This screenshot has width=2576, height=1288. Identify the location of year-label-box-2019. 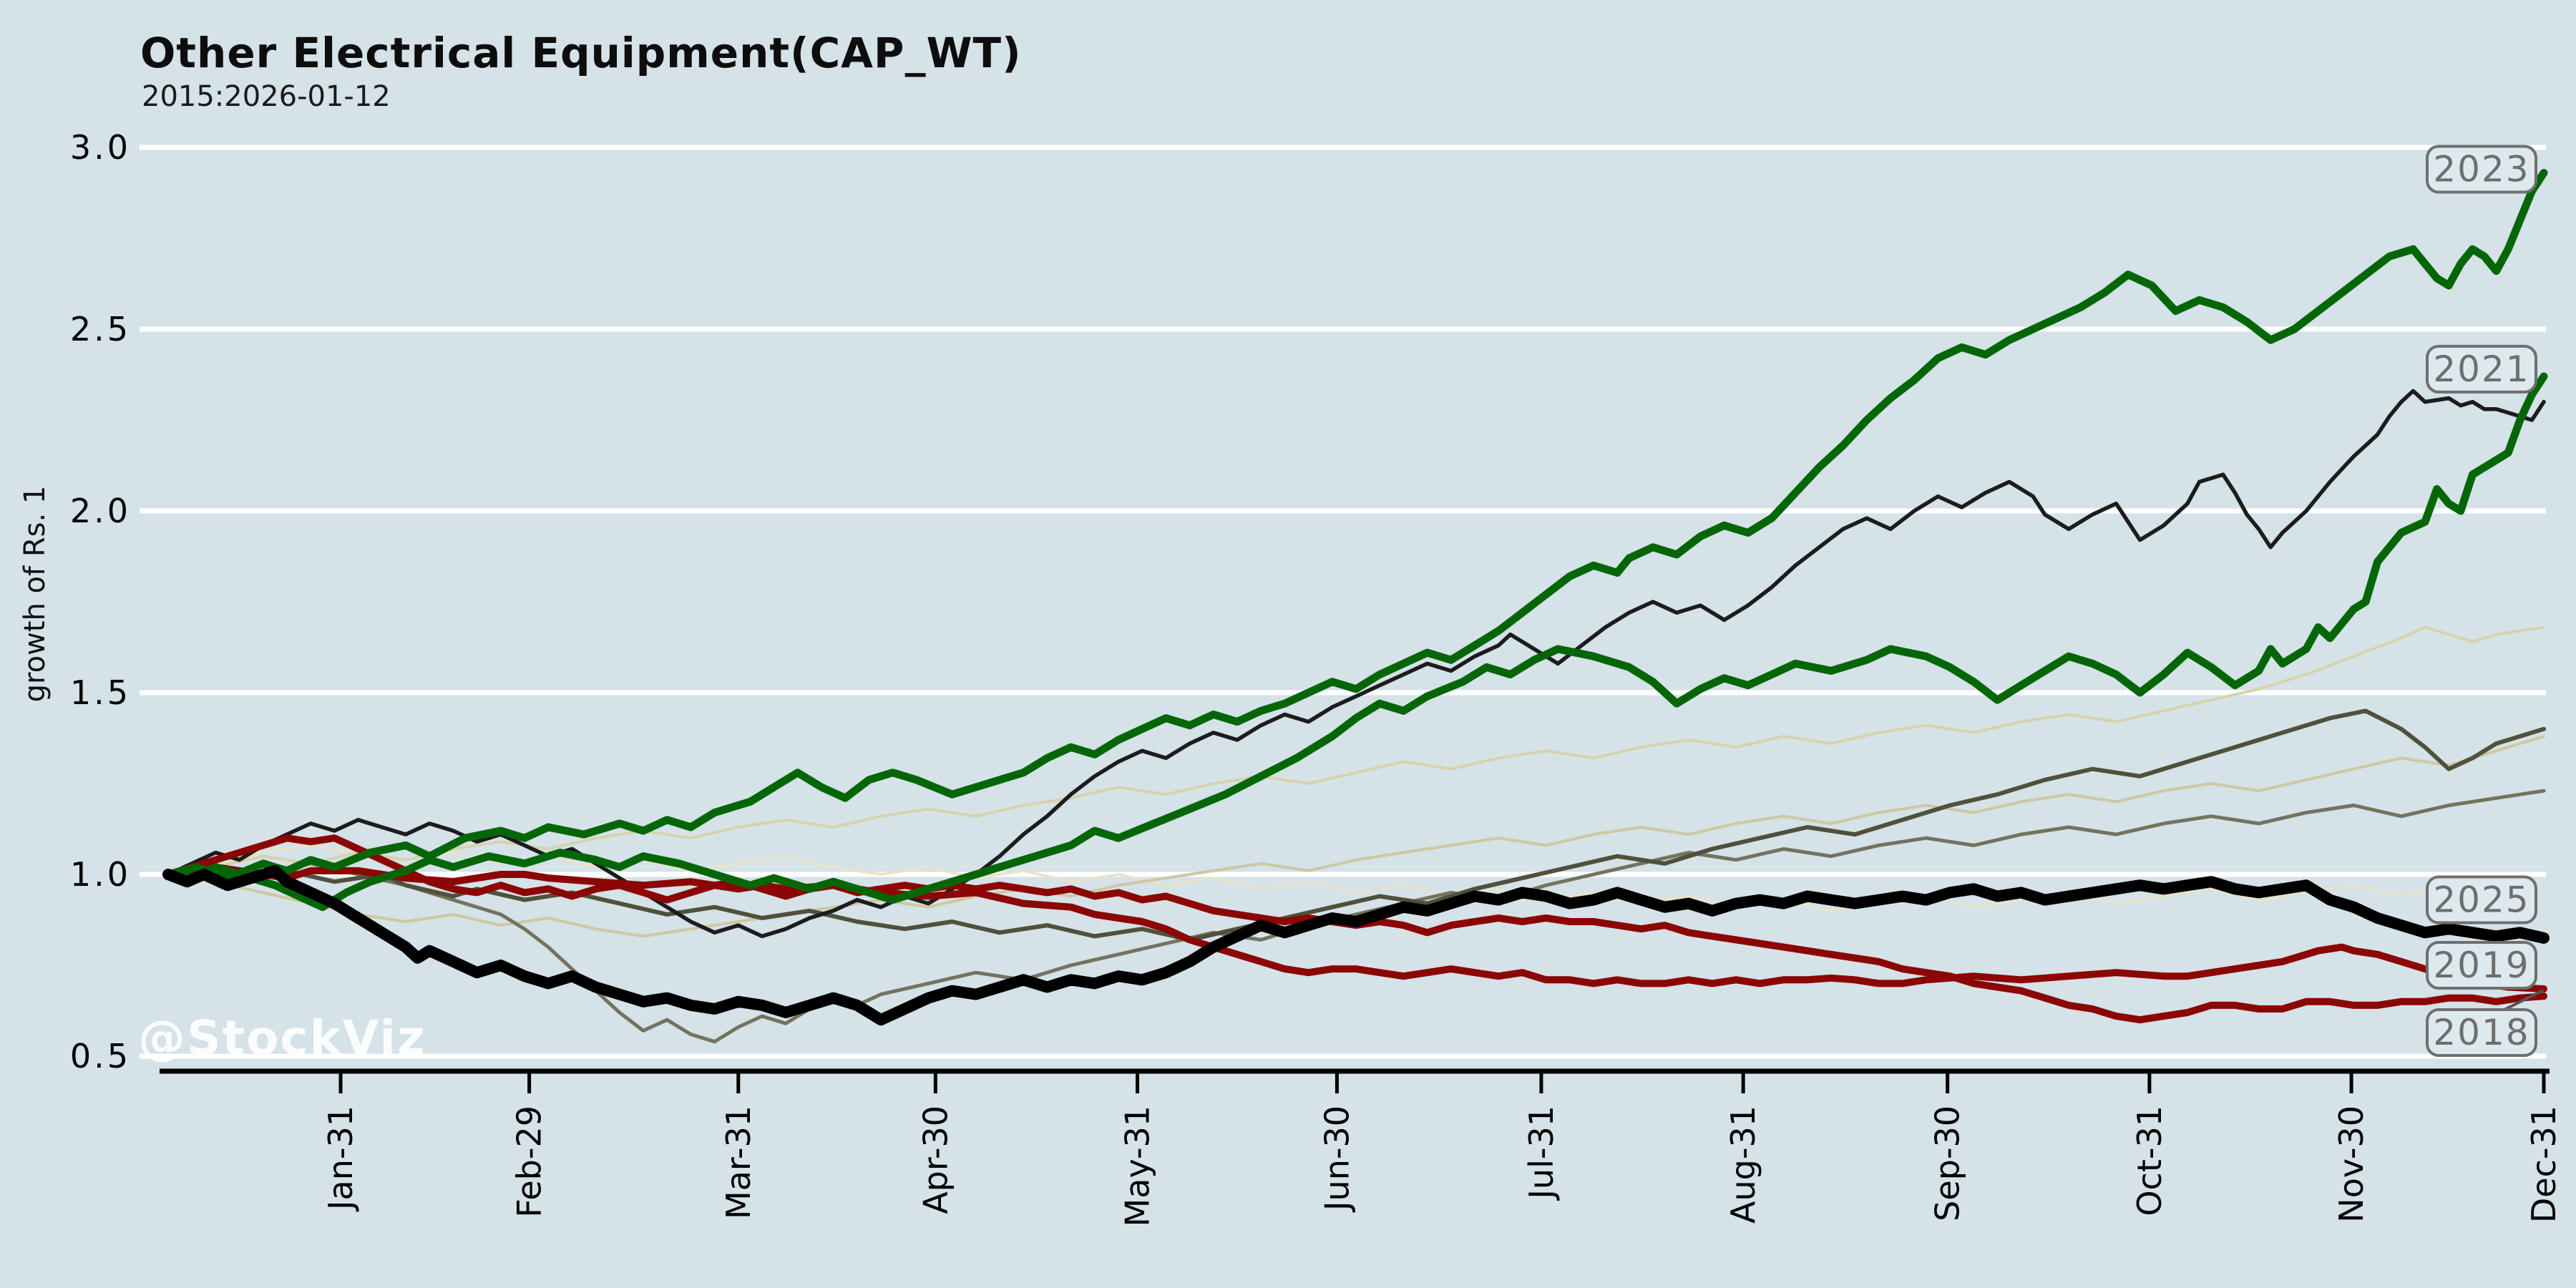
(2481, 965).